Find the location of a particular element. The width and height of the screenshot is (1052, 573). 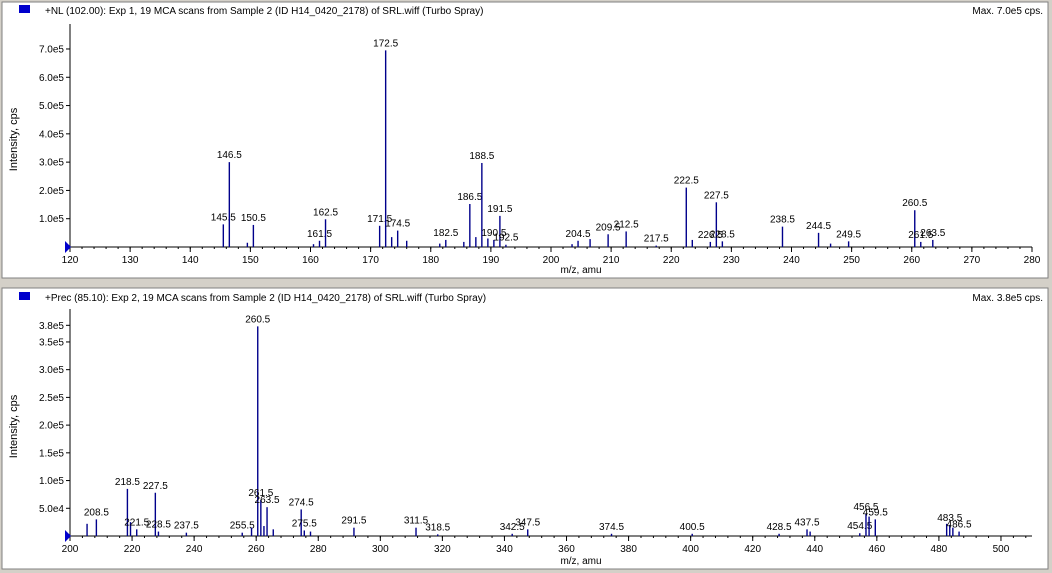

peak-label: 275.5 is located at coordinates (304, 523).